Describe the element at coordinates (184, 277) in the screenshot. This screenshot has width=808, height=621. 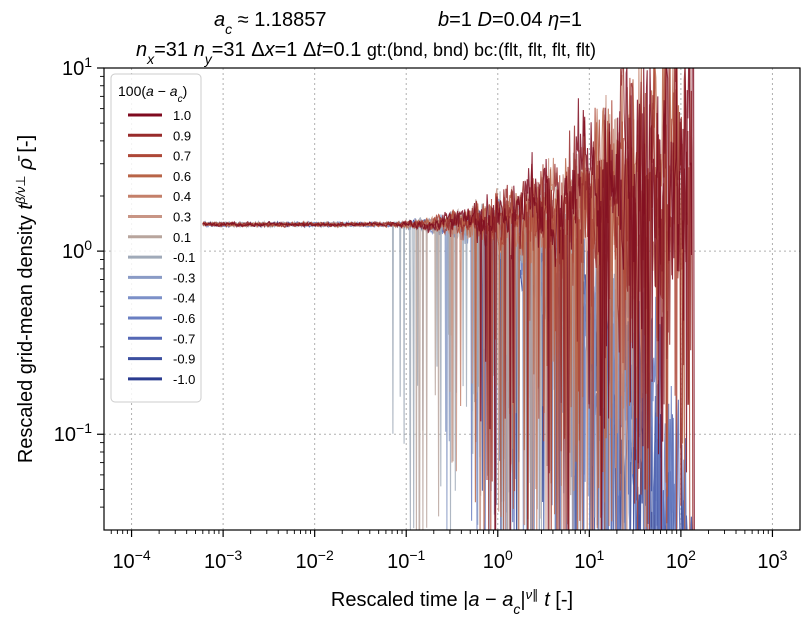
I see `legend-label: -0.3` at that location.